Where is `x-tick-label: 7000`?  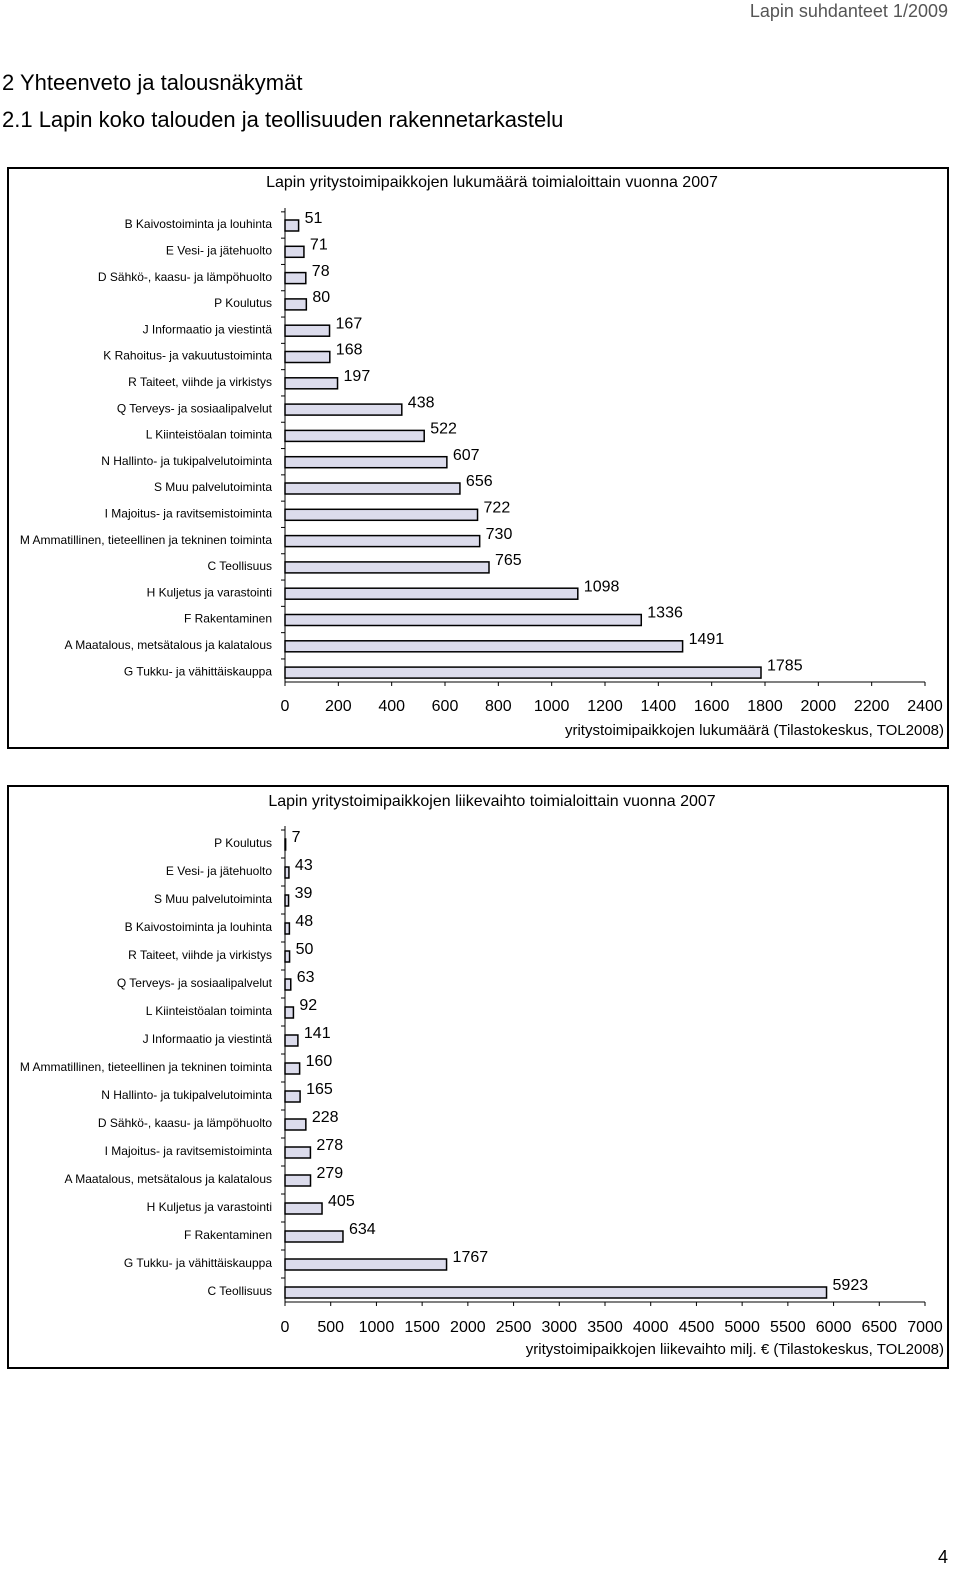 x-tick-label: 7000 is located at coordinates (925, 1327).